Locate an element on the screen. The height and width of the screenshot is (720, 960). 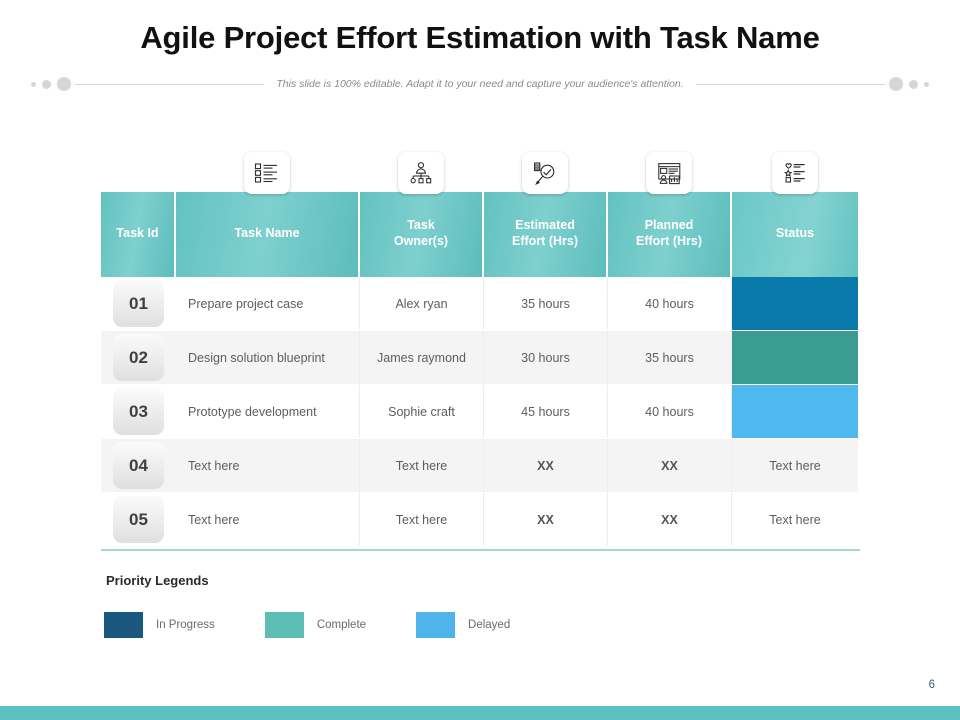
column-header-label: Task Owner(s) is located at coordinates (421, 232).